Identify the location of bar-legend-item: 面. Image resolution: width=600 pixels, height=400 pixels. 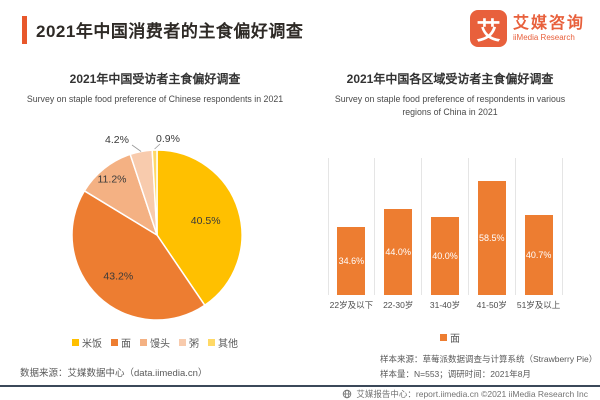
(450, 337).